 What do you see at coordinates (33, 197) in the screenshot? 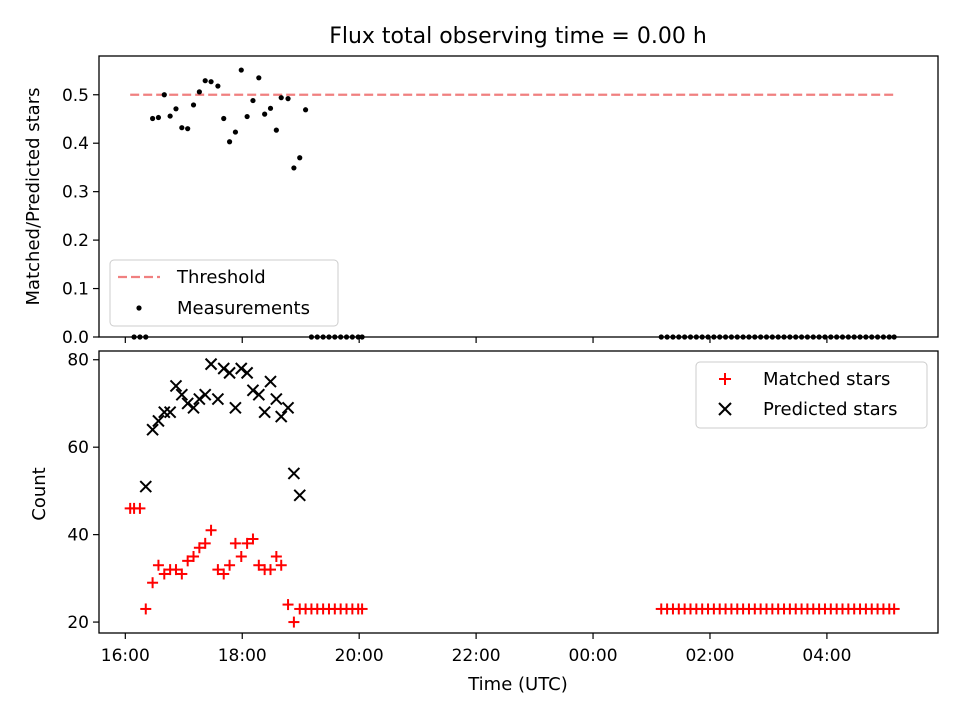
I see `top-y-axis-label: Matched/Predicted stars` at bounding box center [33, 197].